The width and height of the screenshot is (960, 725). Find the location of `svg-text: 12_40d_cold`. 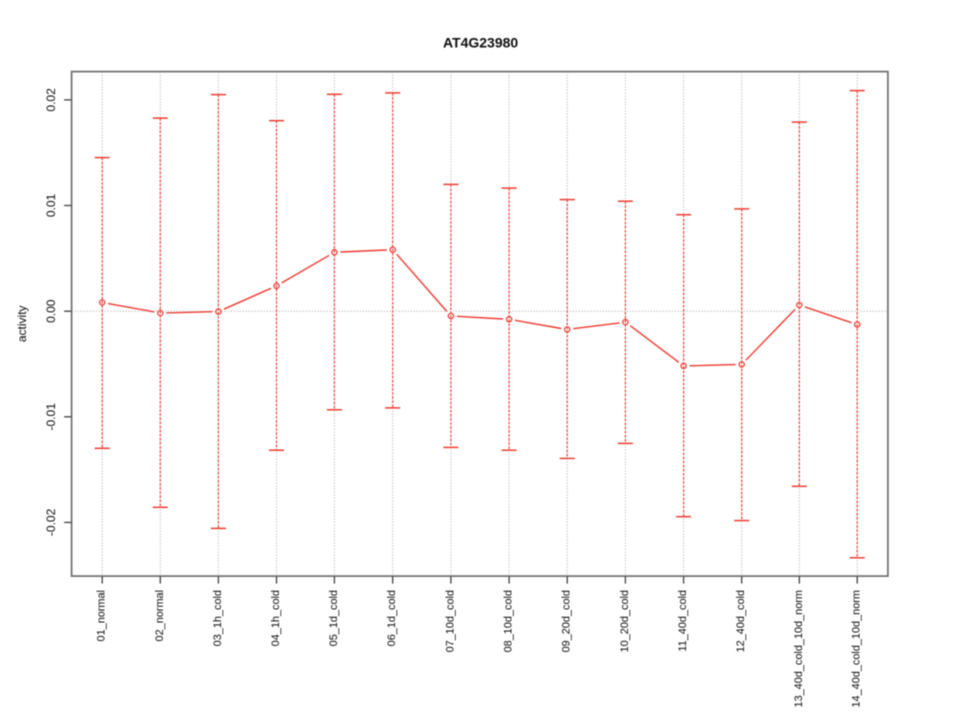

svg-text: 12_40d_cold is located at coordinates (741, 621).